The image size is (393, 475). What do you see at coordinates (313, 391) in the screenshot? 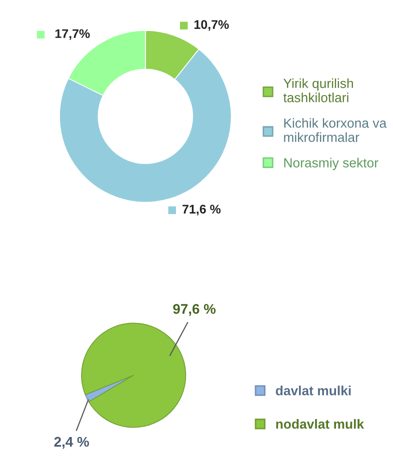
I see `legend-label: davlat mulki` at bounding box center [313, 391].